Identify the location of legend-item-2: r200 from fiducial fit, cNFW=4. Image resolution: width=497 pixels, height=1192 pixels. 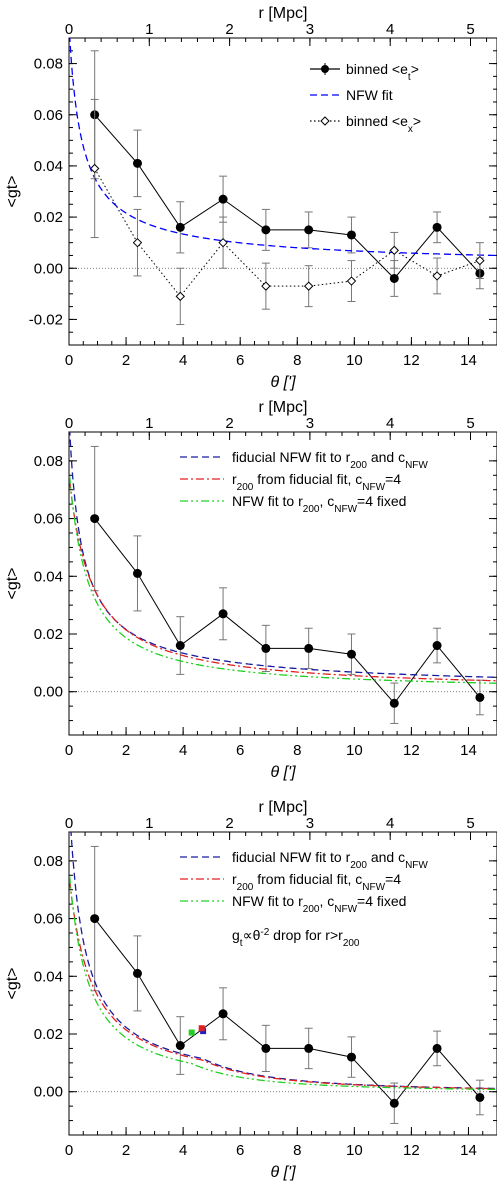
(290, 482).